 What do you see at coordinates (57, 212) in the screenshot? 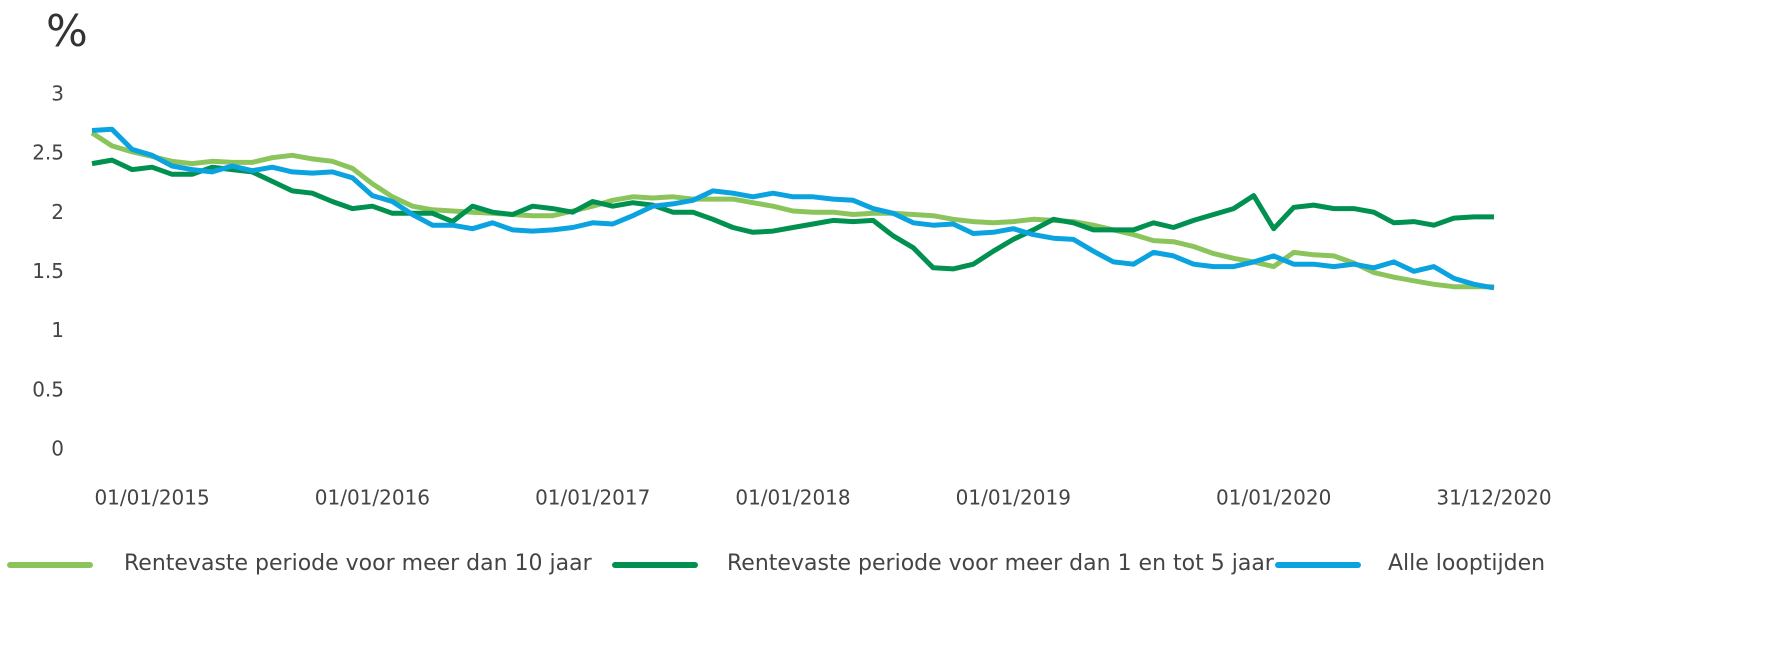
I see `y-tick-label: 2` at bounding box center [57, 212].